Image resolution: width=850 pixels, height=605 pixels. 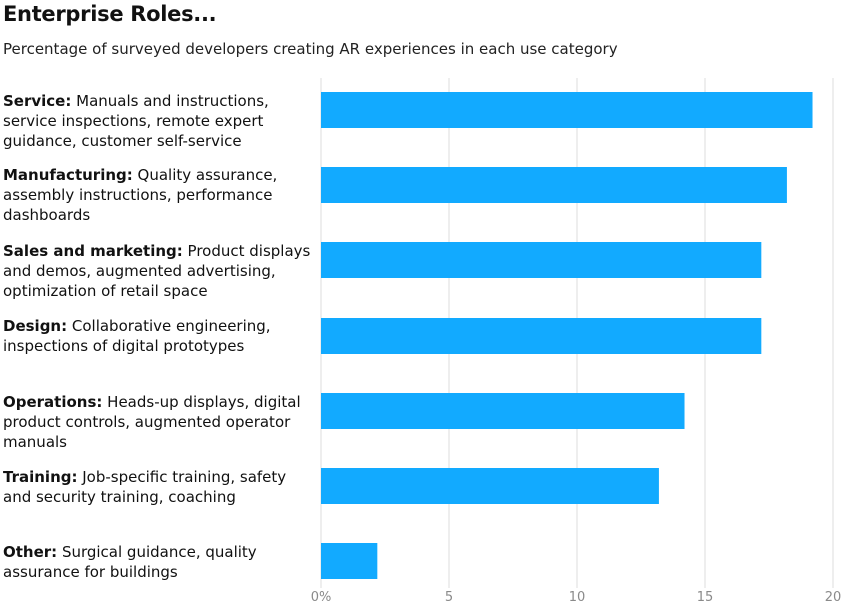 What do you see at coordinates (40, 477) in the screenshot?
I see `category-name: Training:` at bounding box center [40, 477].